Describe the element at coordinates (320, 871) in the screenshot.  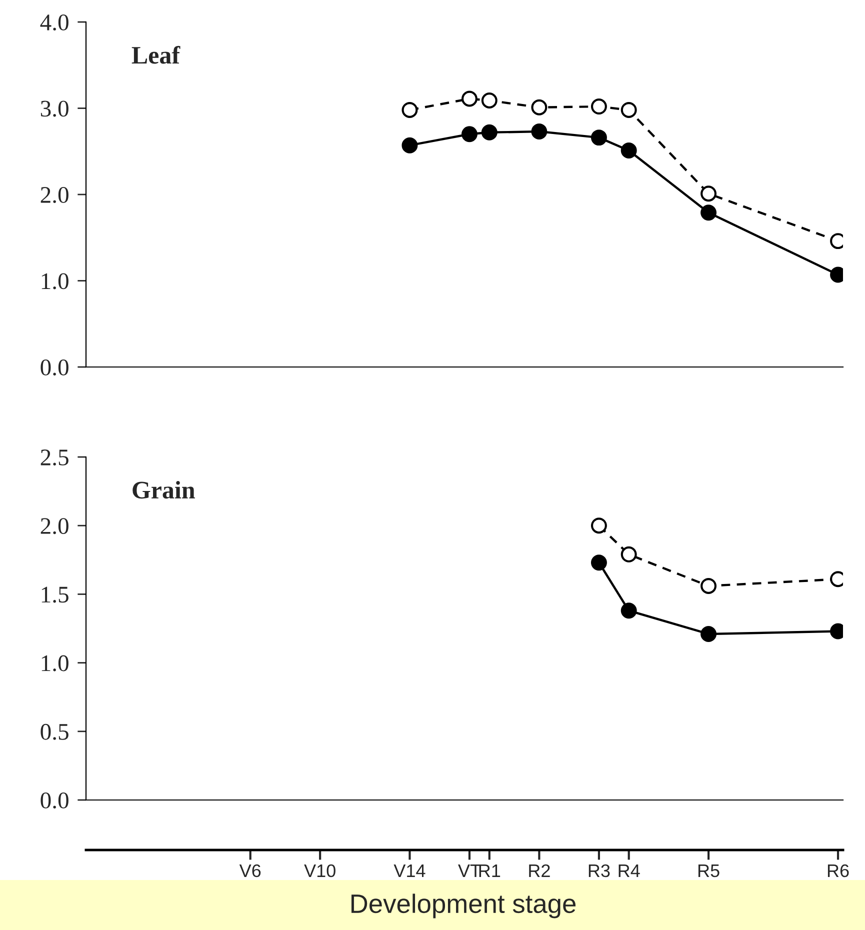
I see `x-tick-label: V10` at that location.